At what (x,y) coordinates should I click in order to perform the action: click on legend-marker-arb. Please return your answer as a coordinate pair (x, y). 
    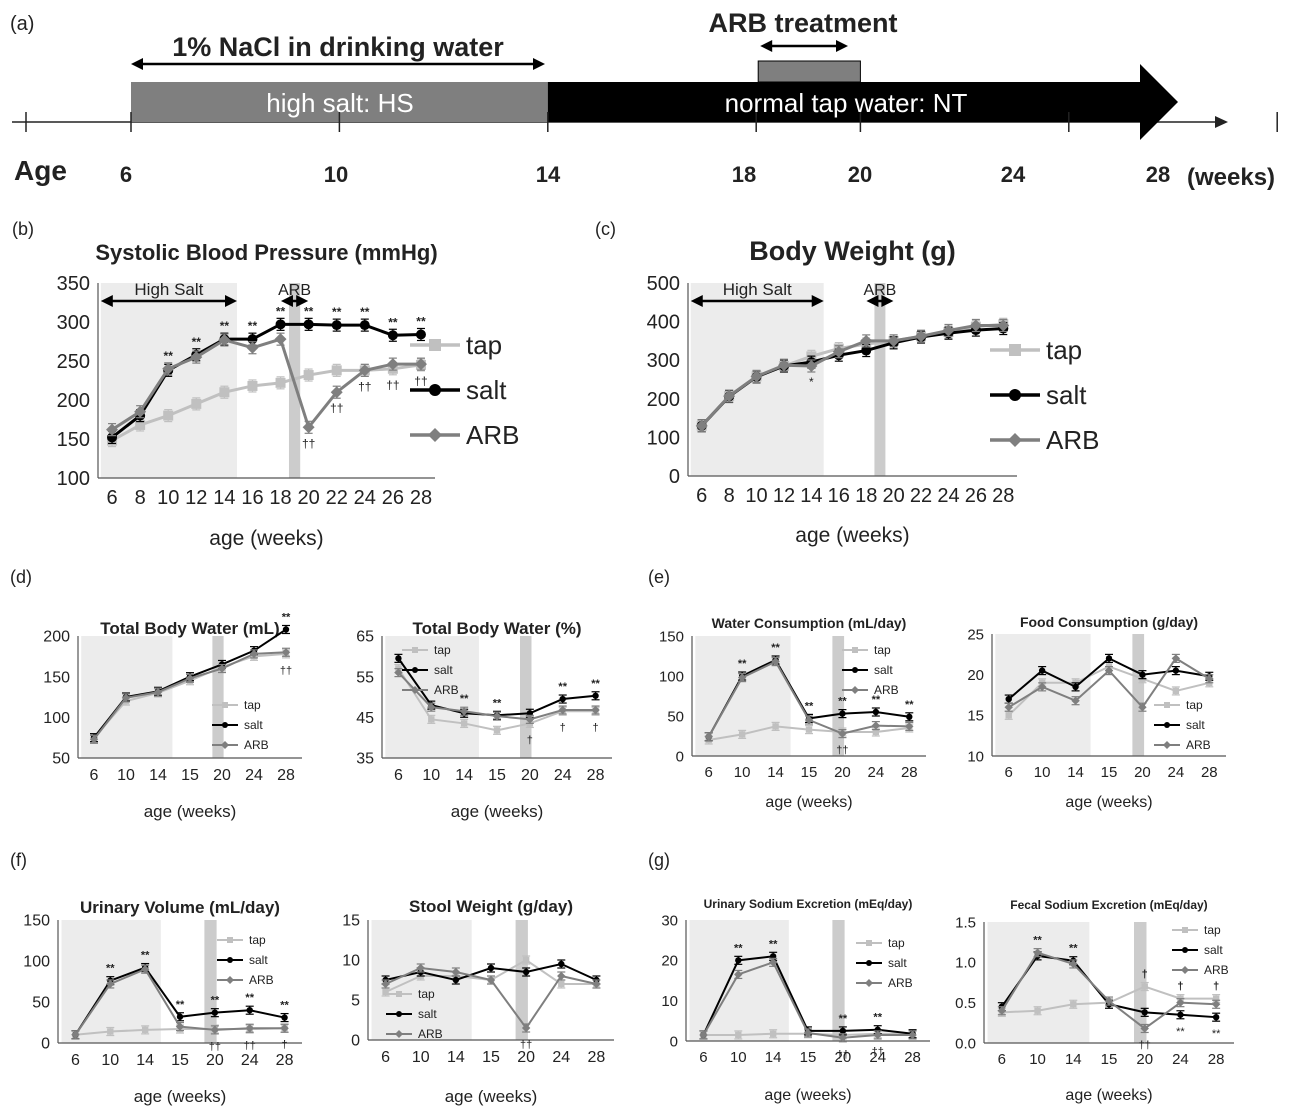
    Looking at the image, I should click on (415, 690).